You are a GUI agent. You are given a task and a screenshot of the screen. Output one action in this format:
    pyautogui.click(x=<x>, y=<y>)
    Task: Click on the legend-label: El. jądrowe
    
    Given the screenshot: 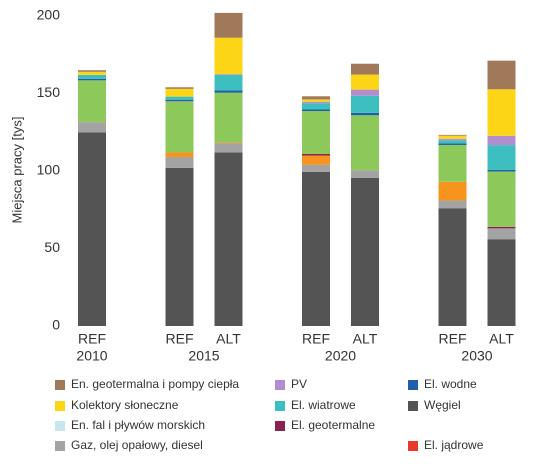 What is the action you would take?
    pyautogui.click(x=454, y=445)
    